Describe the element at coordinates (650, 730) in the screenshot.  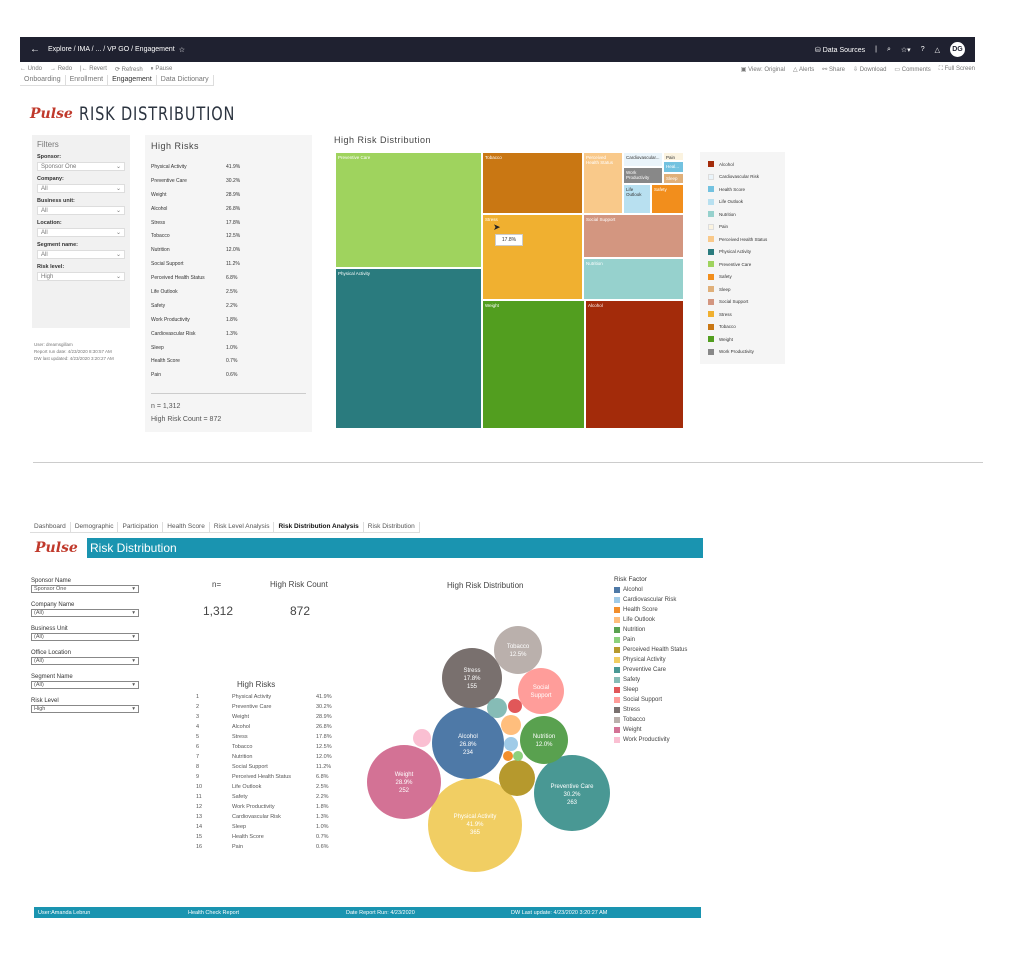
I see `legend2-item-weight: Weight` at that location.